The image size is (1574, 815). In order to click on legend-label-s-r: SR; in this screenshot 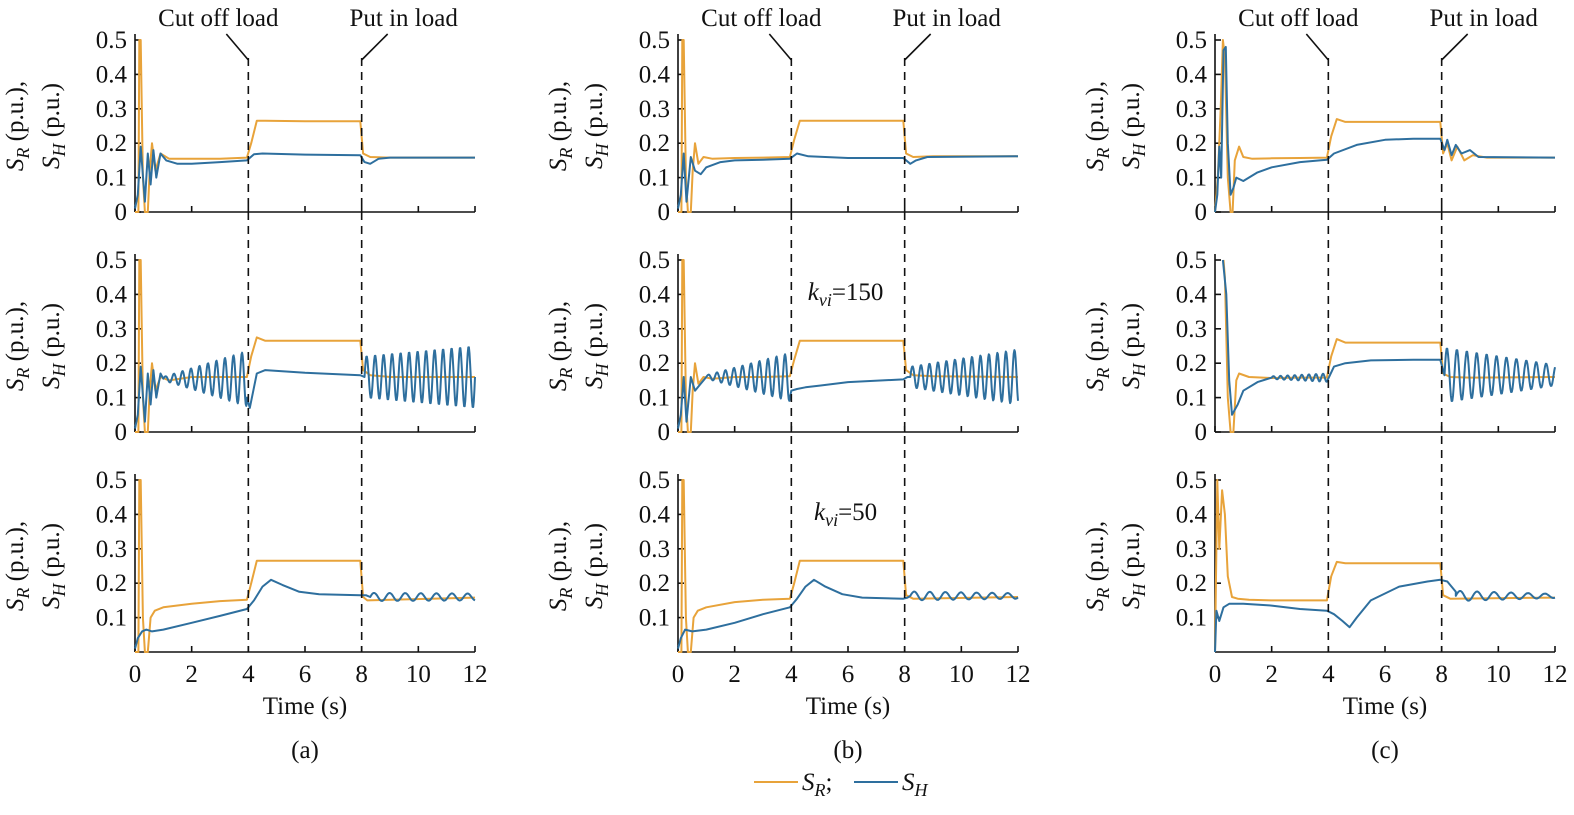, I will do `click(817, 784)`.